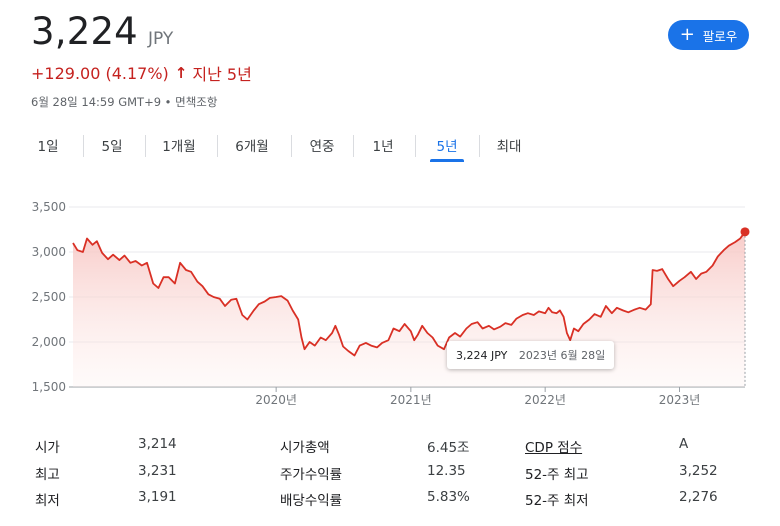 Image resolution: width=780 pixels, height=526 pixels. I want to click on stat-value: A, so click(684, 444).